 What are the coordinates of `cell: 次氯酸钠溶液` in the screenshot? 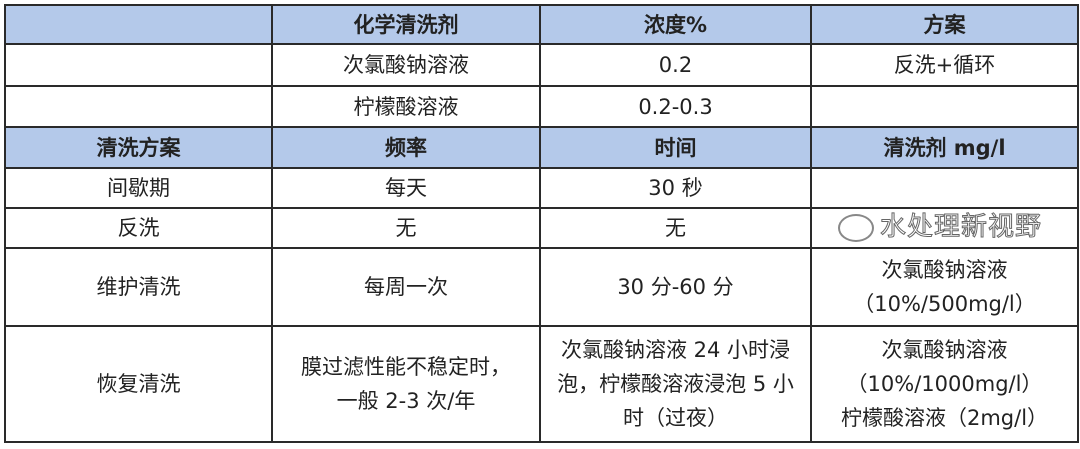 It's located at (406, 65).